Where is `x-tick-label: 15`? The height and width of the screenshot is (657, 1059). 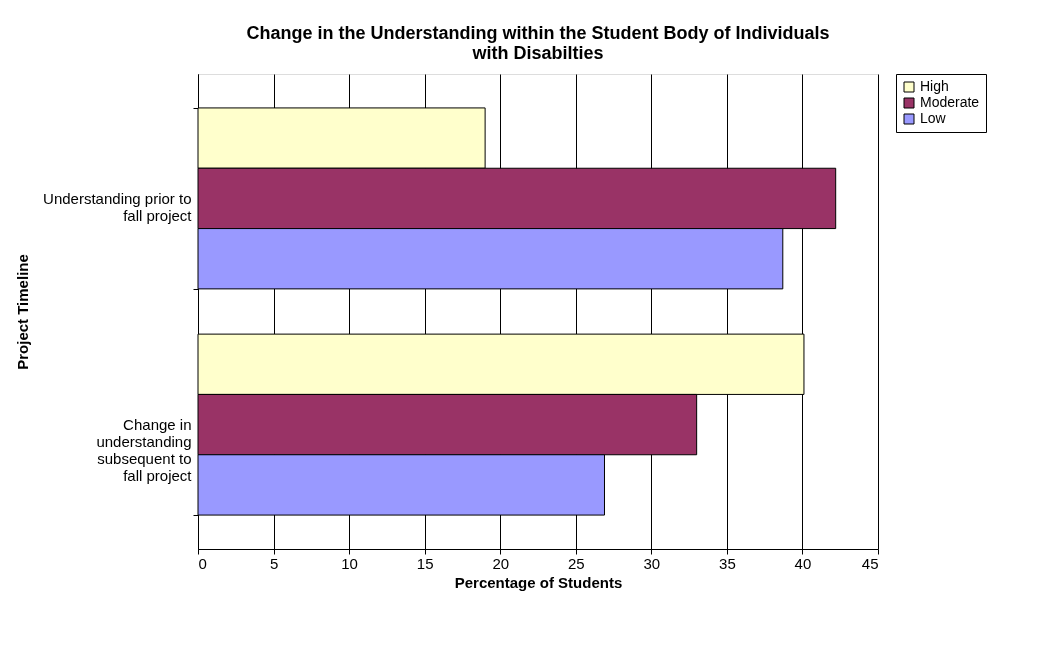 x-tick-label: 15 is located at coordinates (425, 563).